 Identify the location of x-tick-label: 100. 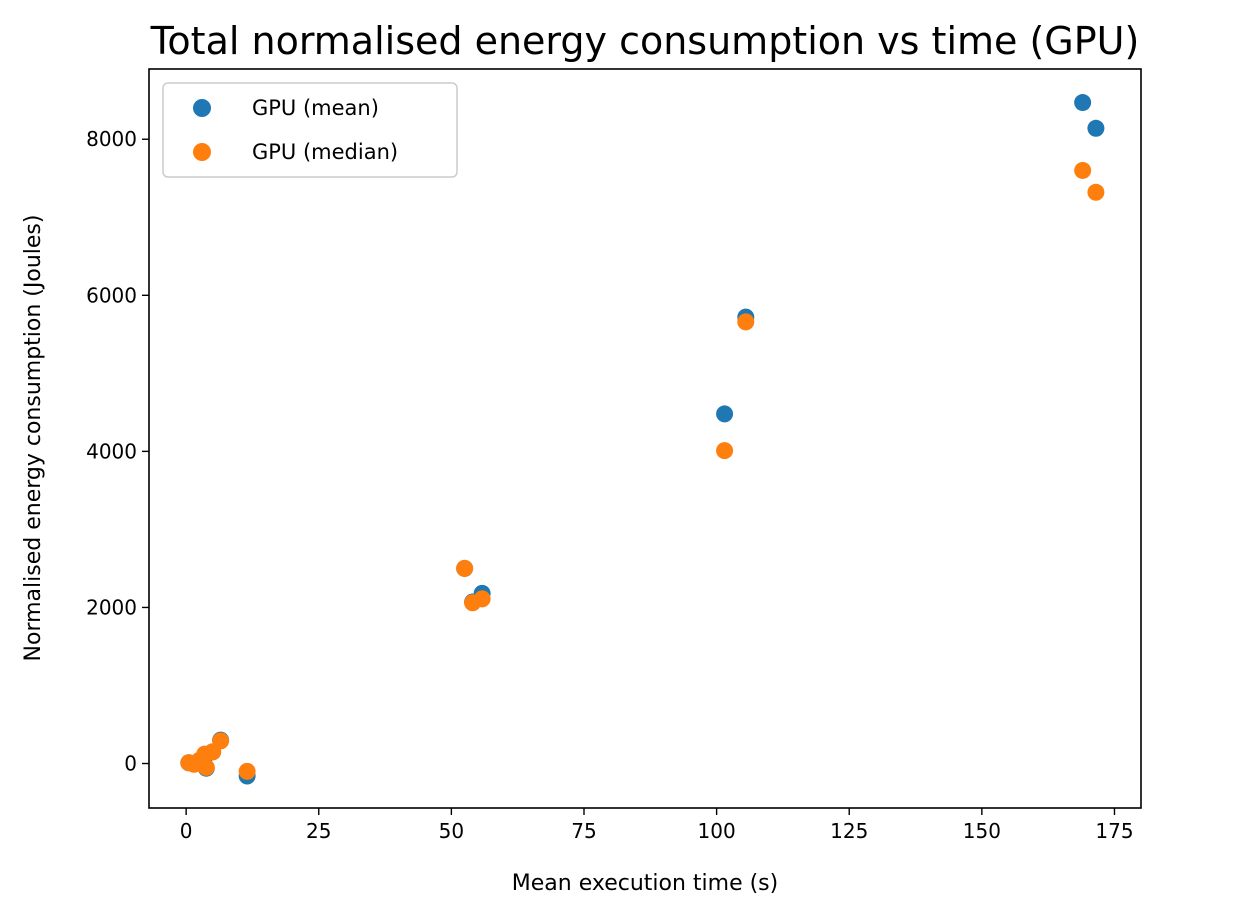
(717, 831).